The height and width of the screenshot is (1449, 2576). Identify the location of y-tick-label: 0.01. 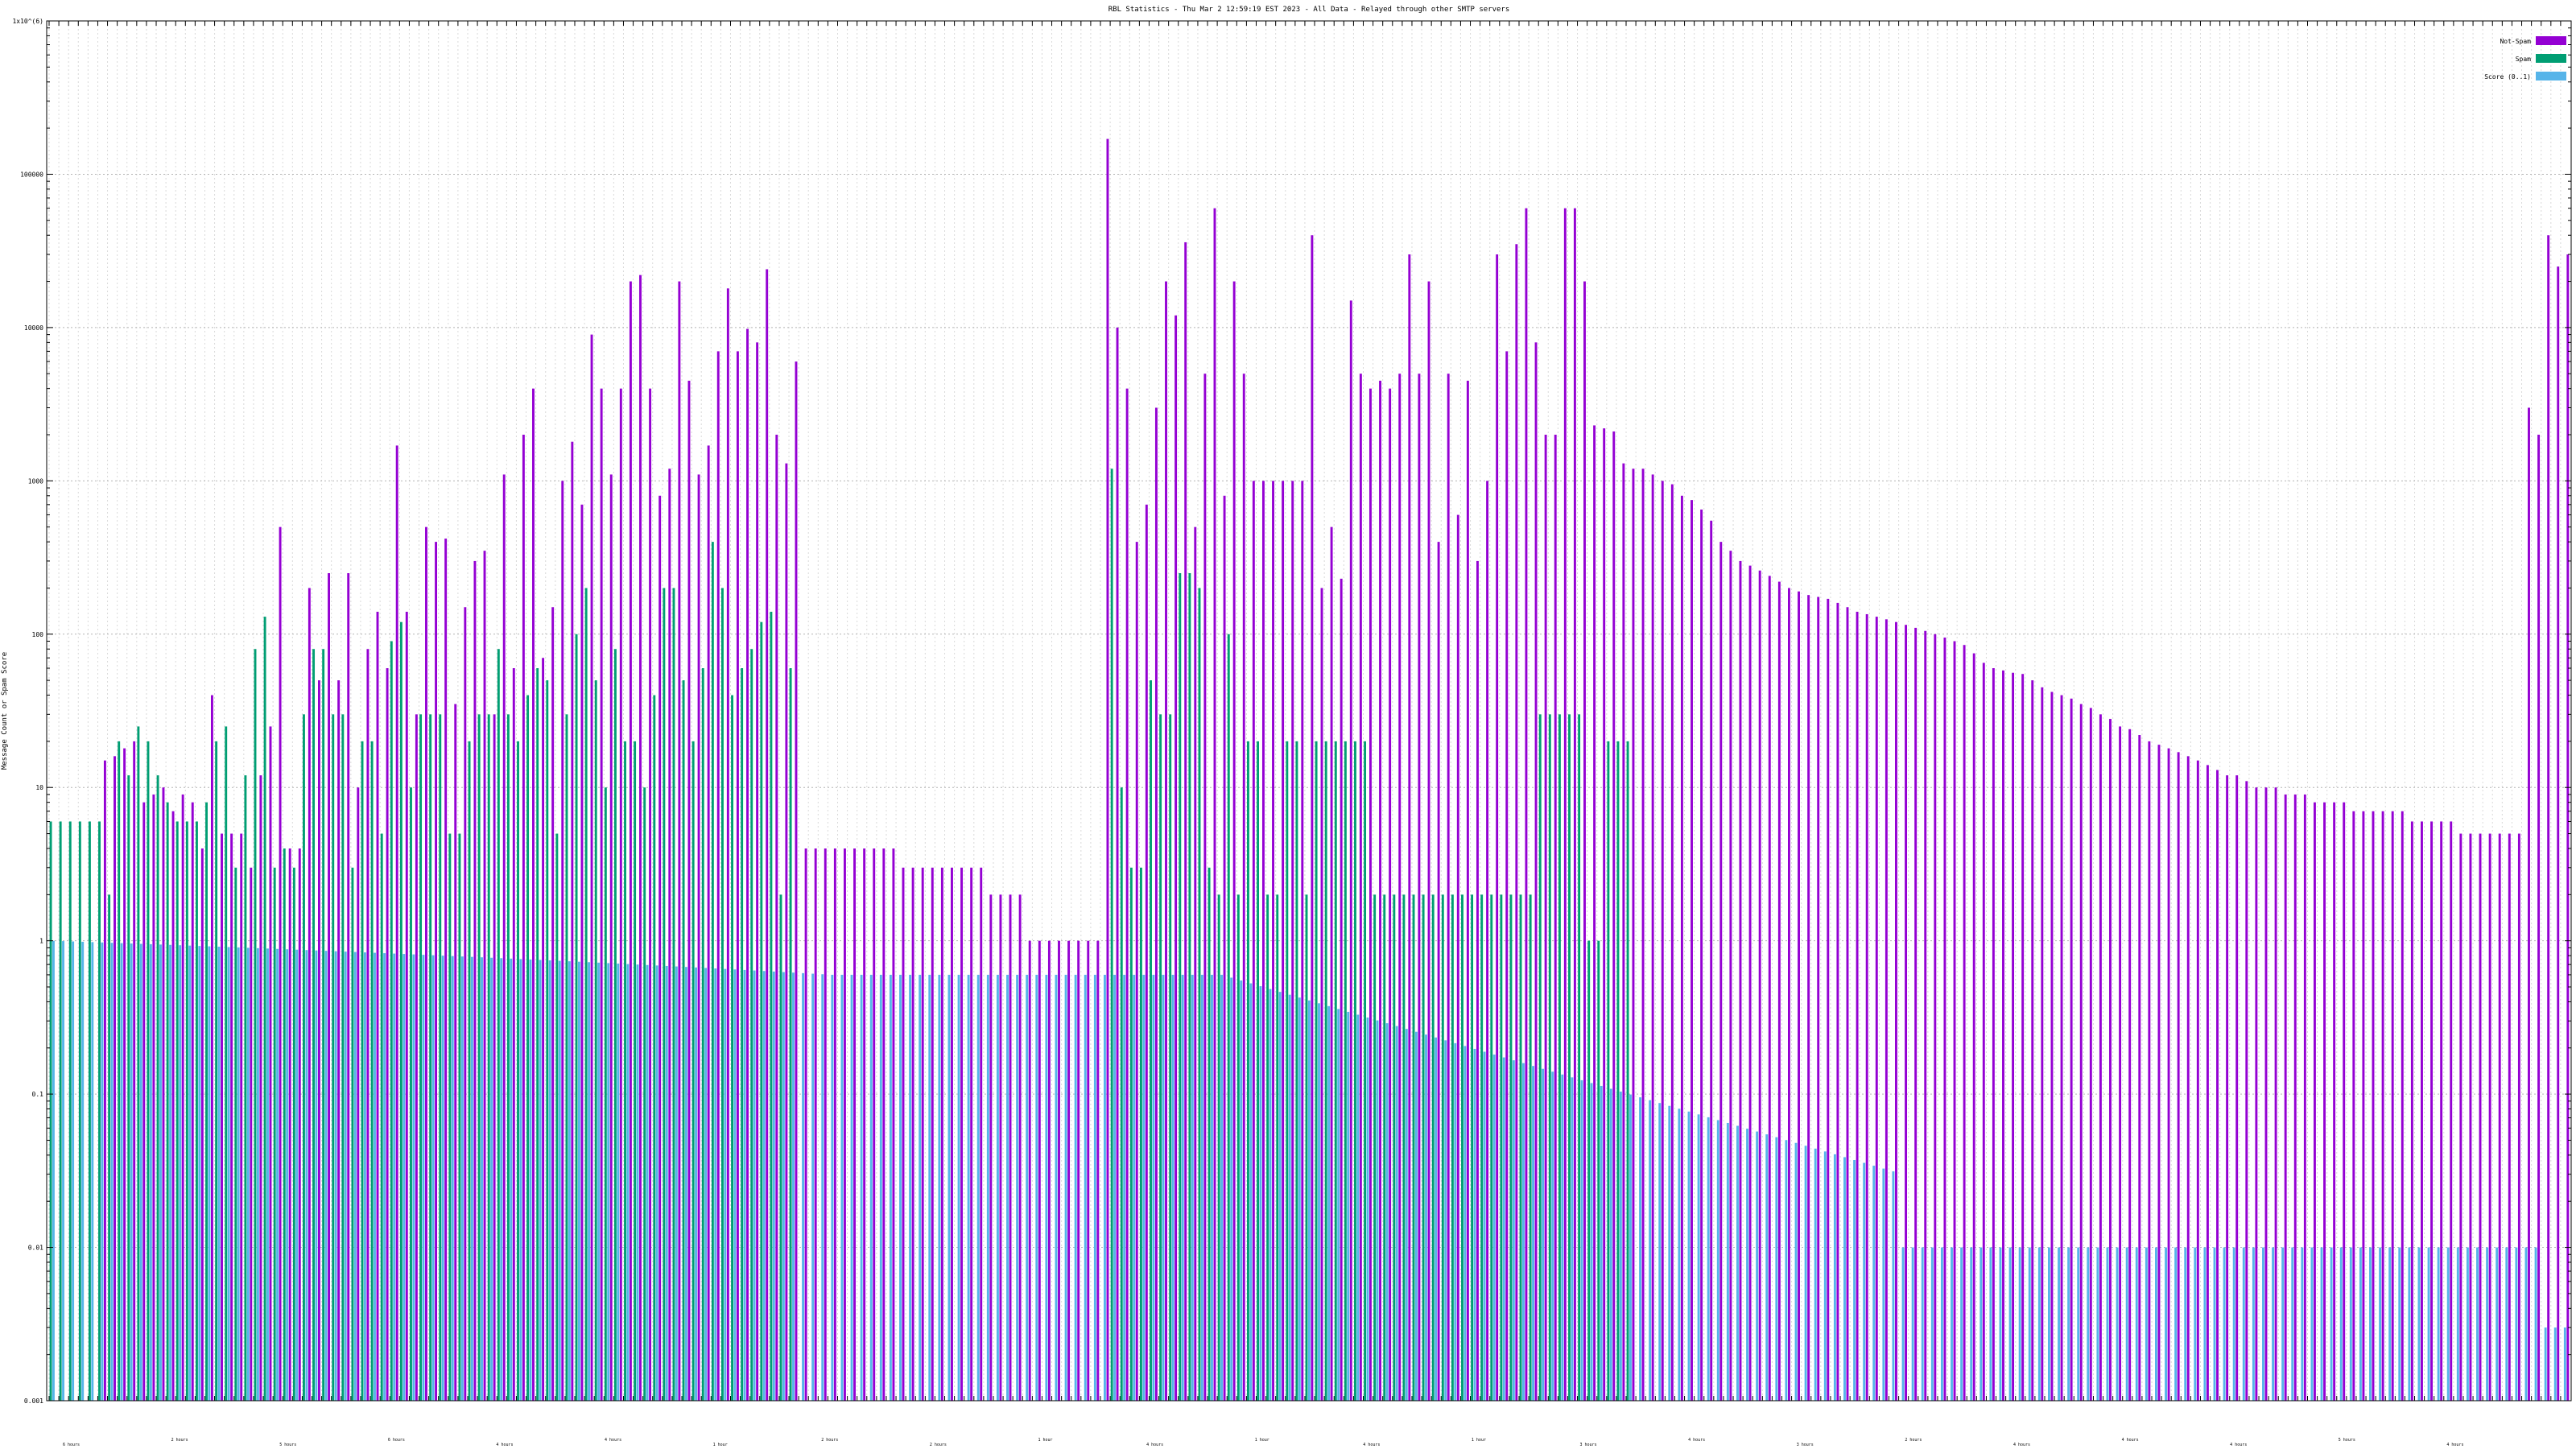
(35, 1248).